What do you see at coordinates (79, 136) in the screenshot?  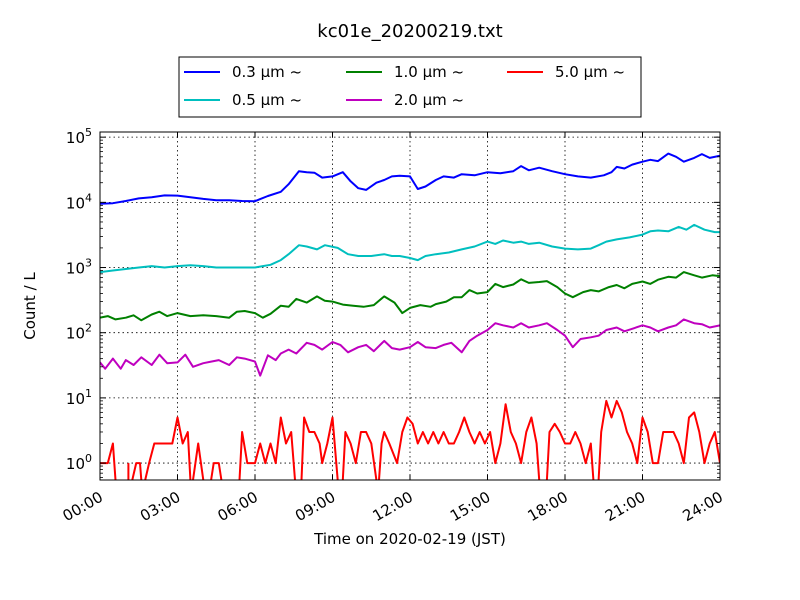 I see `y-tick-label: 10⁵` at bounding box center [79, 136].